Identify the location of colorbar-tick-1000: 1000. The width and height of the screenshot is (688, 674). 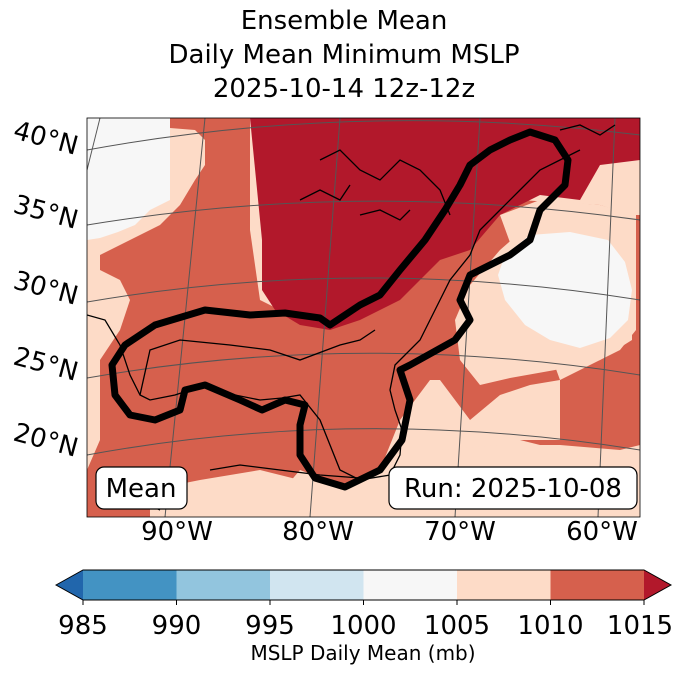
(363, 626).